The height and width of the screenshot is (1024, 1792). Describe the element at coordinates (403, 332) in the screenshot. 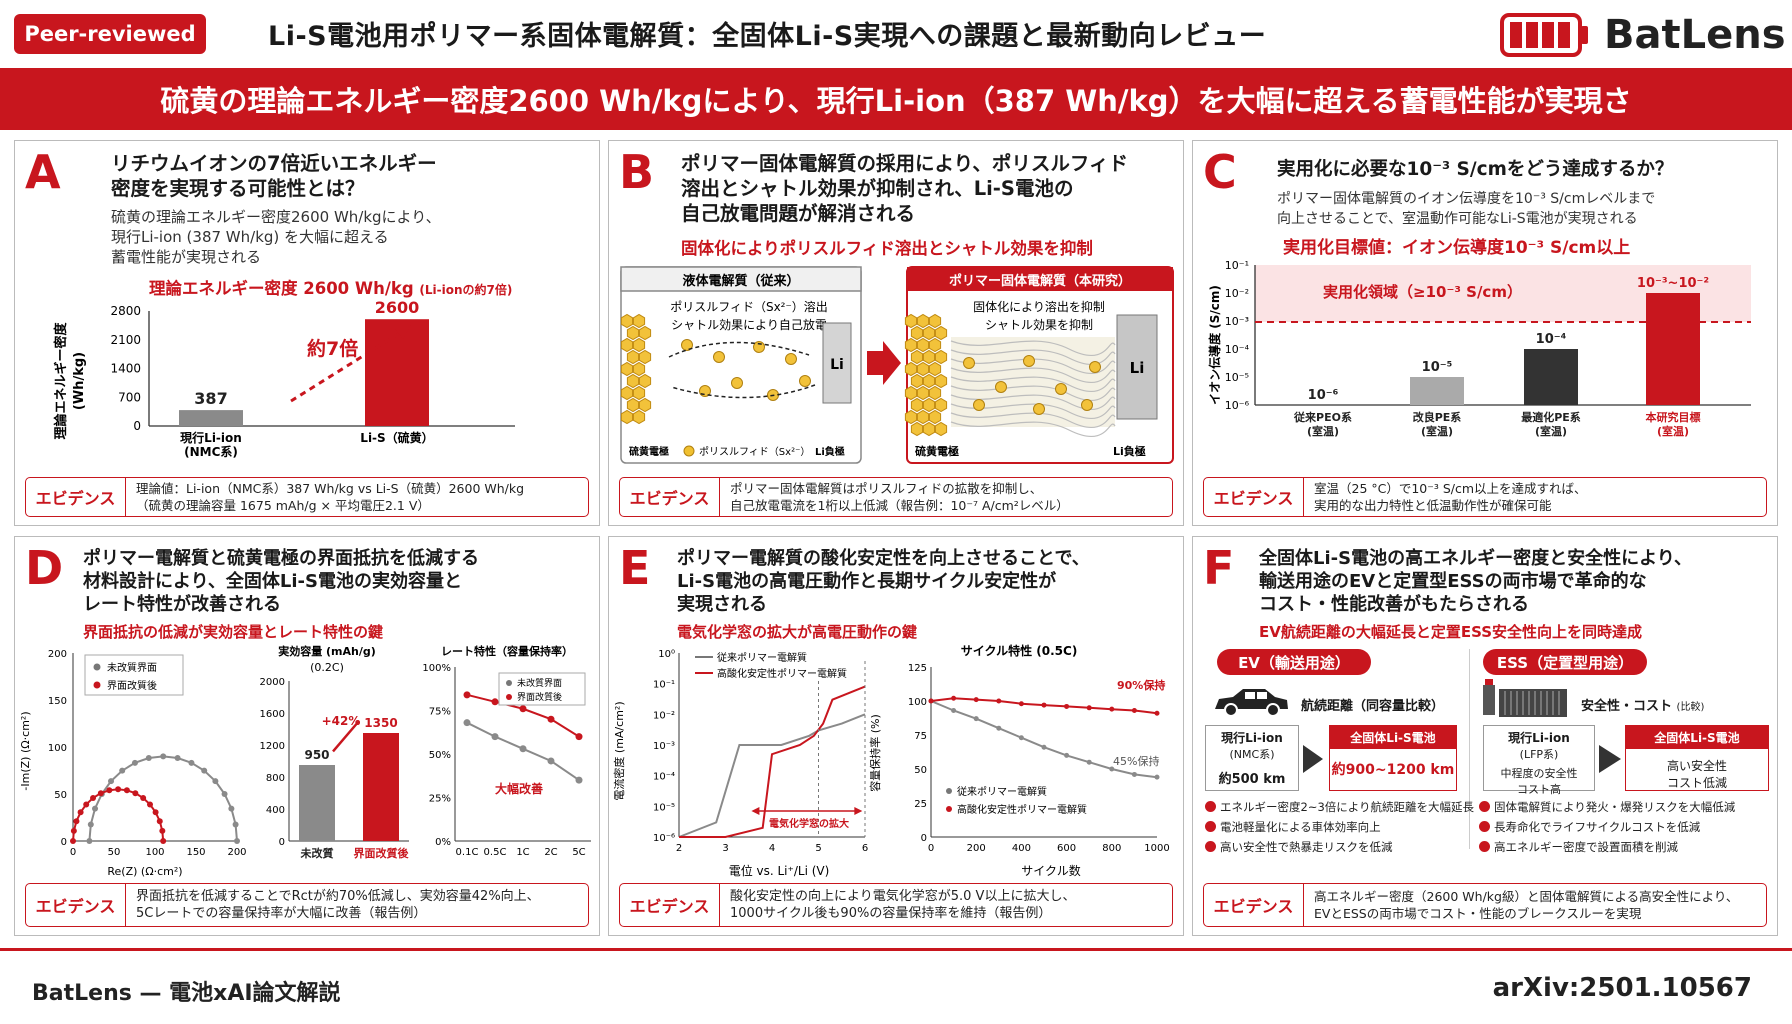

I see `arrow-head` at that location.